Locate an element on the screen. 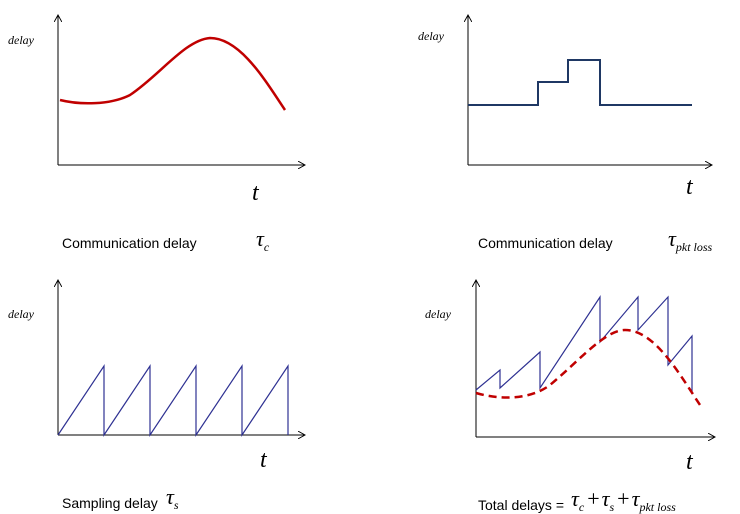 This screenshot has height=514, width=740. math: τpkt loss is located at coordinates (690, 240).